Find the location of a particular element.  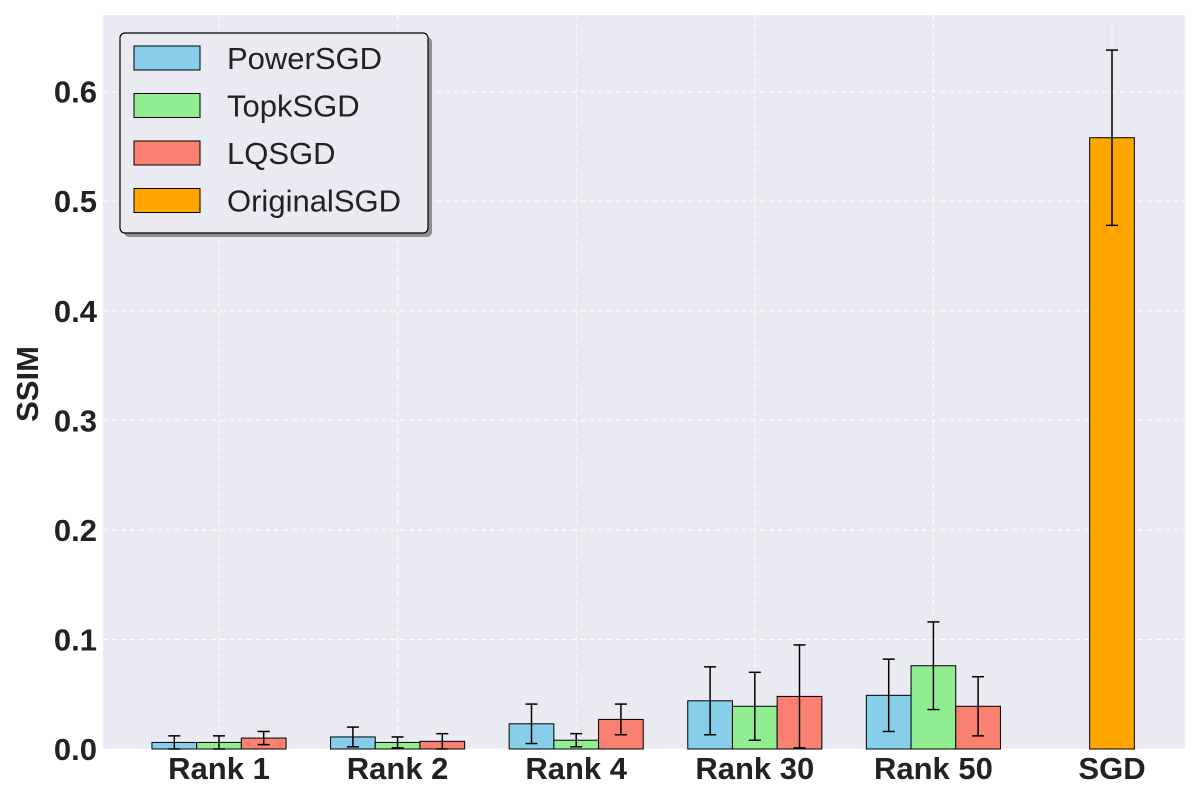

legend-label: PowerSGD is located at coordinates (304, 58).